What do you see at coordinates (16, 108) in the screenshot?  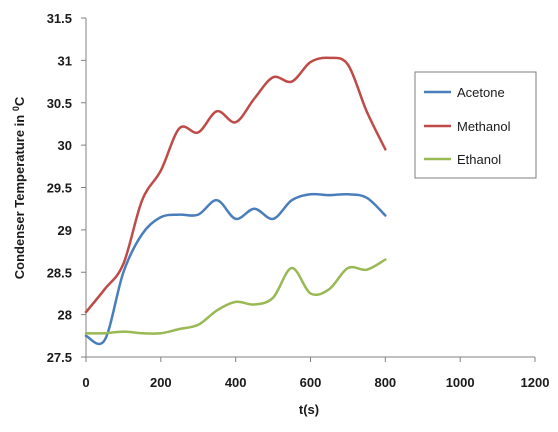 I see `y-axis-title-degree: 0` at bounding box center [16, 108].